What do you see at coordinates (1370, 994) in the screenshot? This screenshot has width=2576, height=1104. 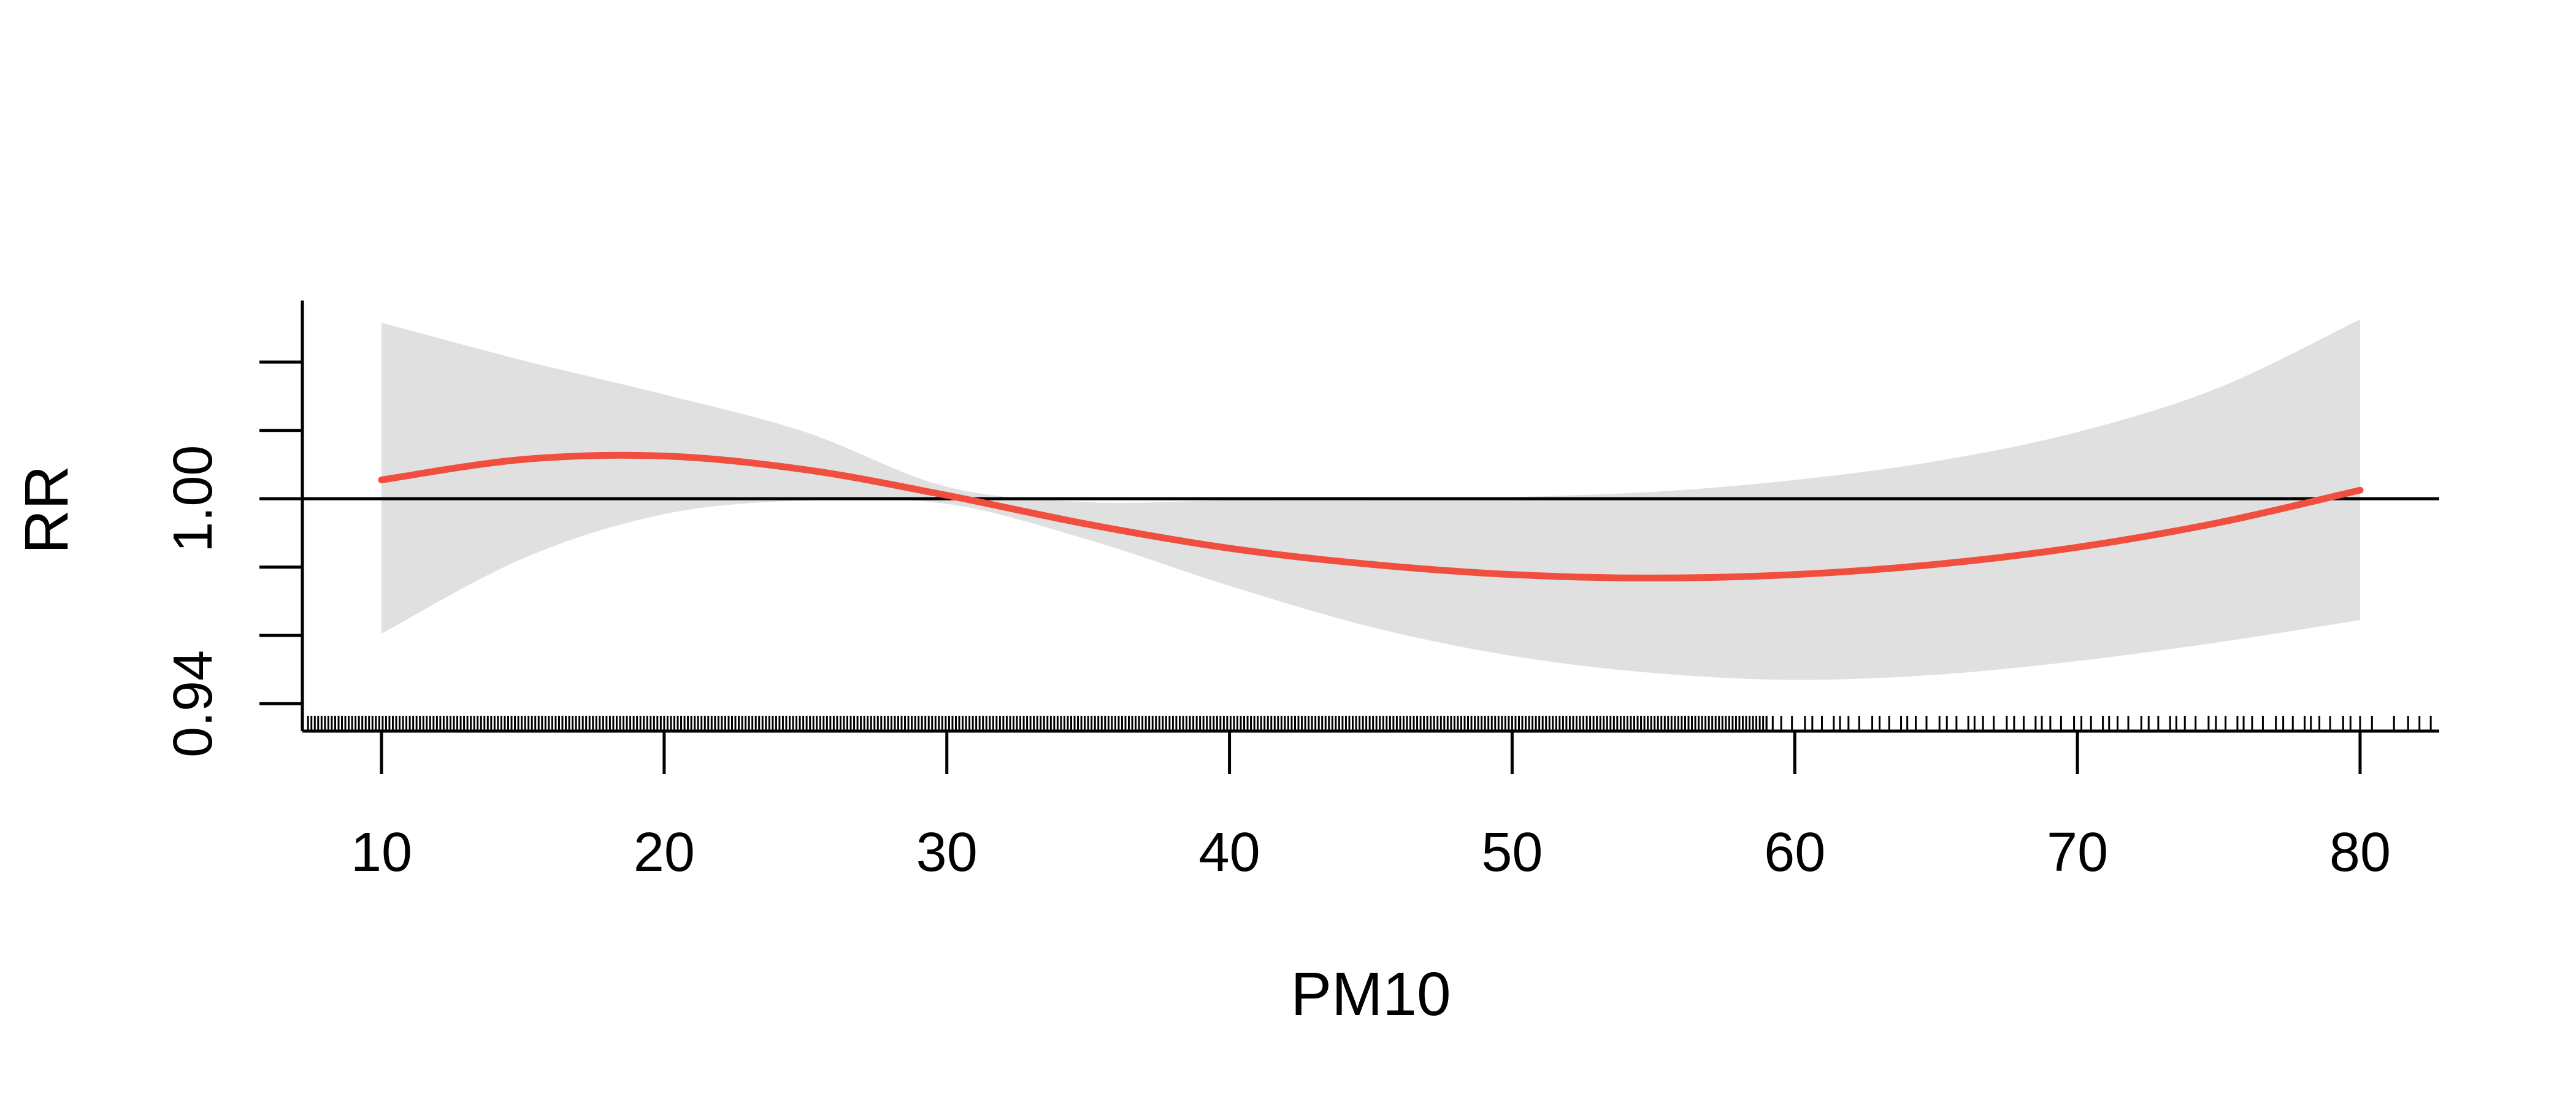 I see `x-axis-title: PM10` at bounding box center [1370, 994].